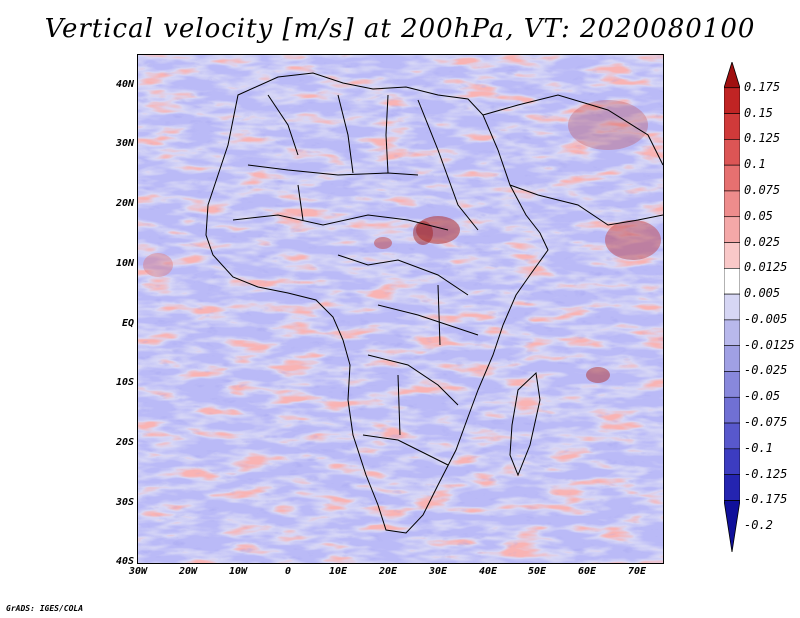 This screenshot has width=800, height=618. I want to click on lat-label-10n: 10N, so click(124, 263).